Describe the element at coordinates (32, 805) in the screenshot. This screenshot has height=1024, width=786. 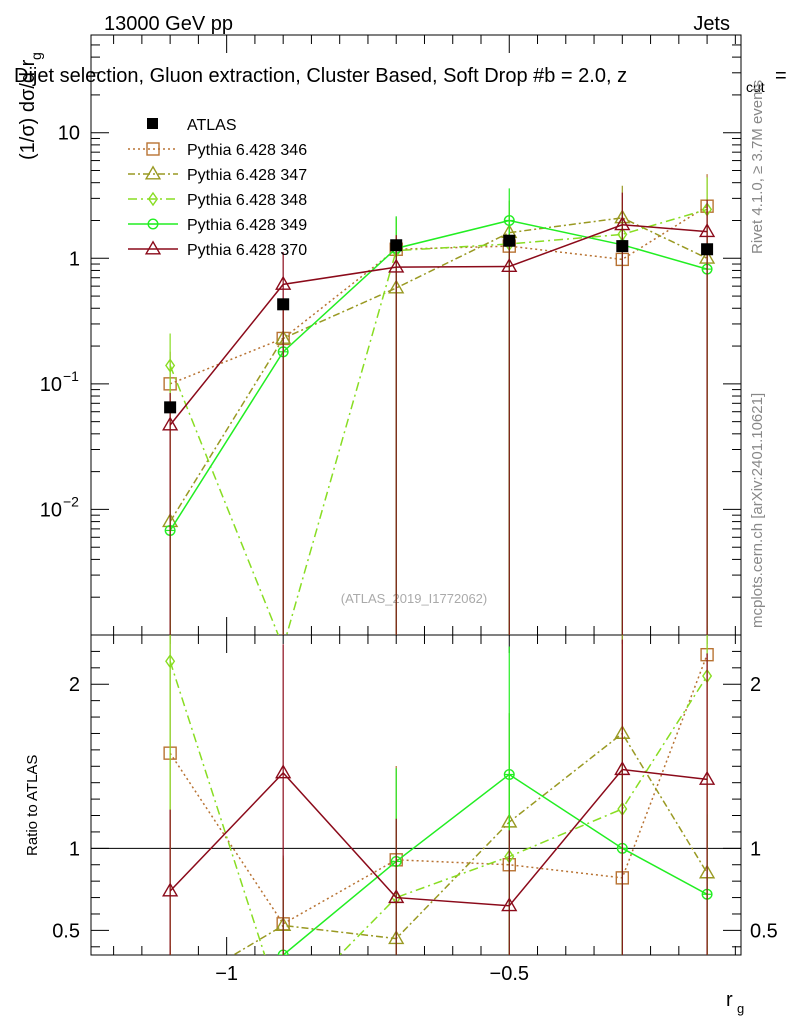
I see `ratio-y-axis-label: Ratio to ATLAS` at that location.